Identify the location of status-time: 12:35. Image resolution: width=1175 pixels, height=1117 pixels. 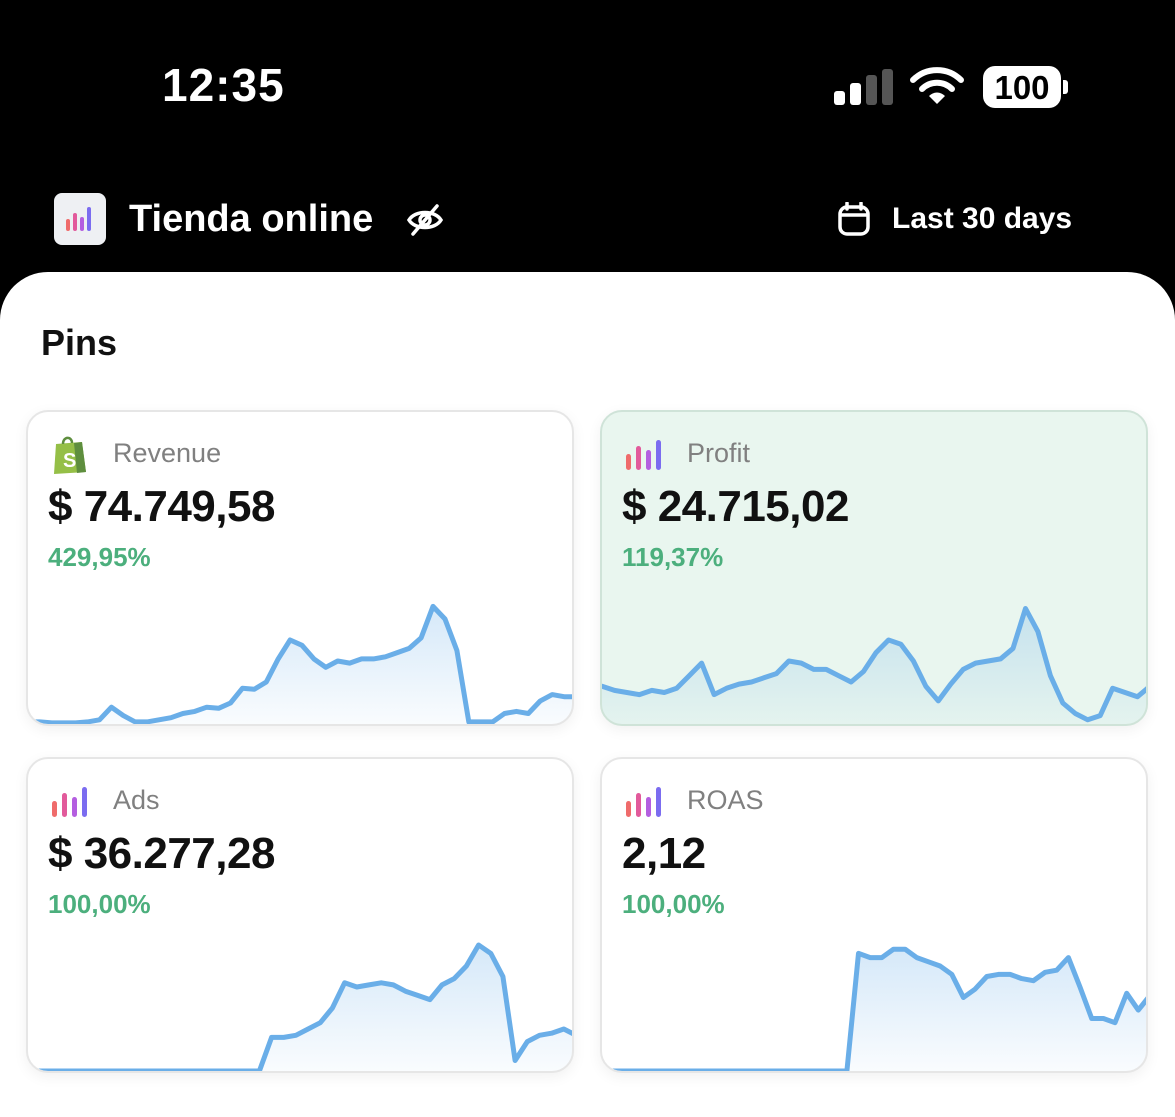
(223, 85).